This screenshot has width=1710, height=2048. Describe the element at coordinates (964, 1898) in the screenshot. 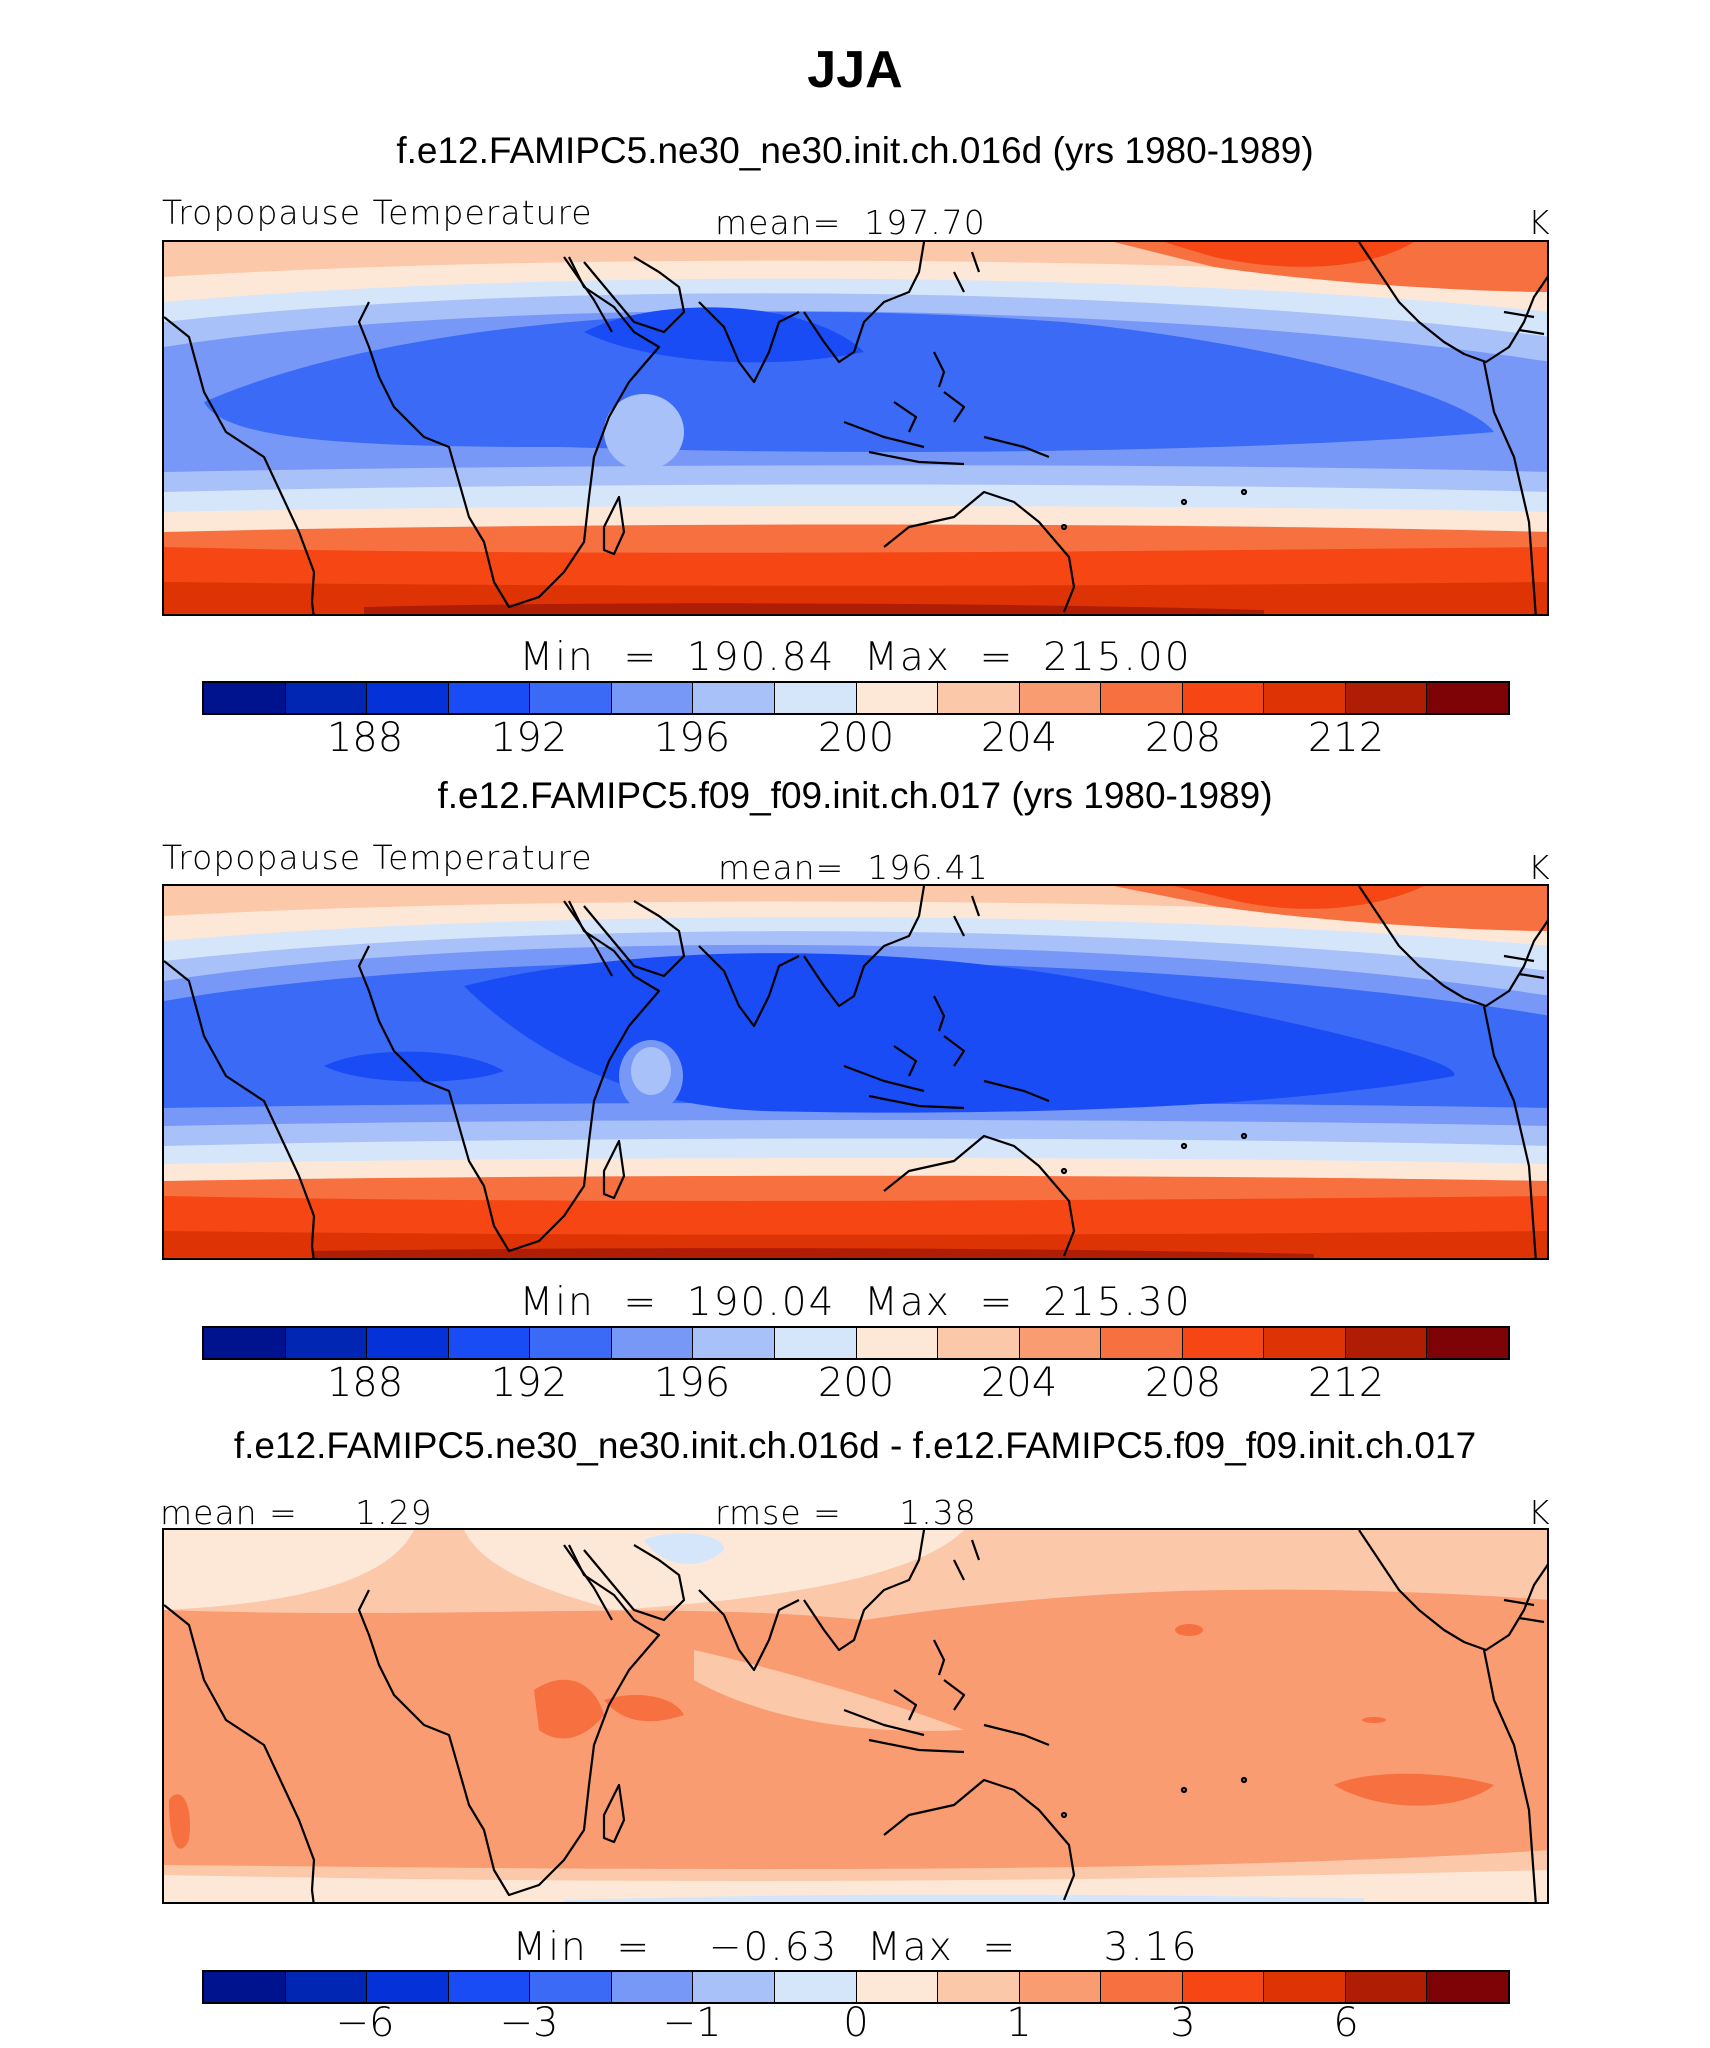

I see `panel3-cool-south` at that location.